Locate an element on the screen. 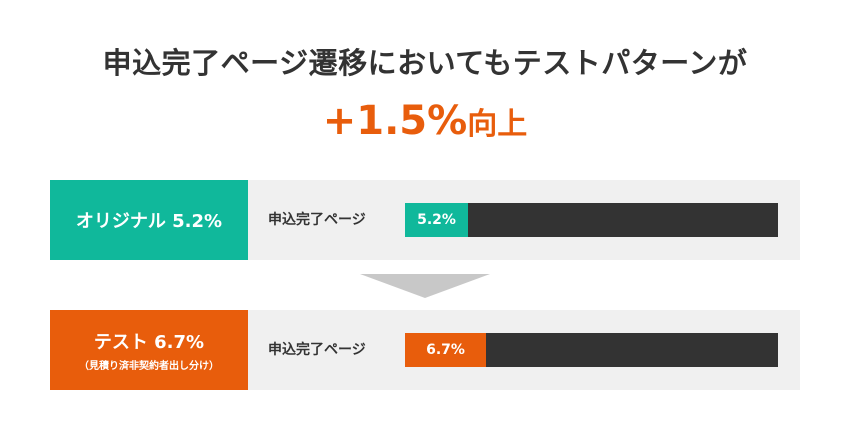 This screenshot has width=850, height=440. bar-panel: 申込完了ページ 5.2% is located at coordinates (524, 220).